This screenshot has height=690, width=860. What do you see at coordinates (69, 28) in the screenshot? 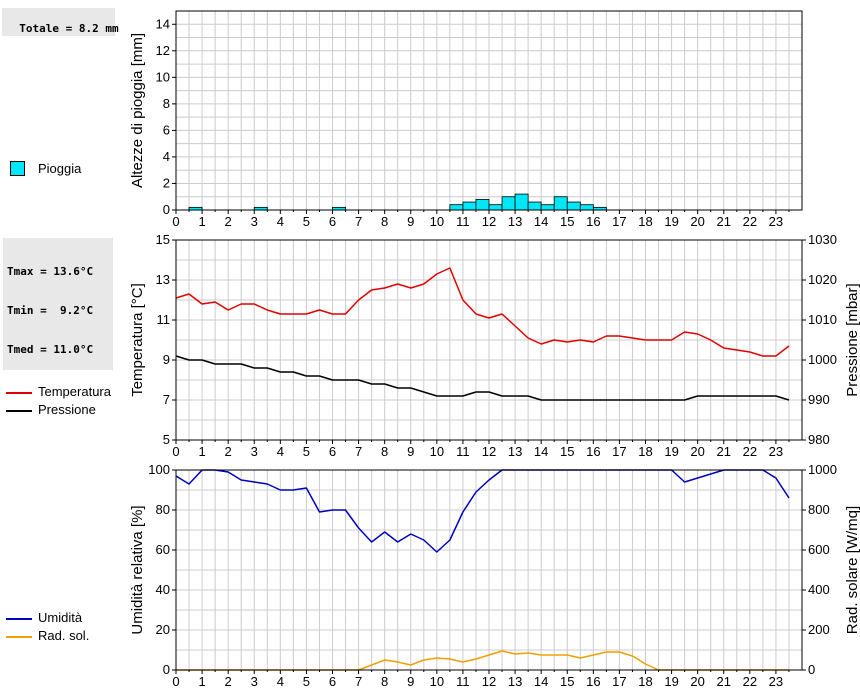
I see `rain-total-text: Totale = 8.2 mm` at bounding box center [69, 28].